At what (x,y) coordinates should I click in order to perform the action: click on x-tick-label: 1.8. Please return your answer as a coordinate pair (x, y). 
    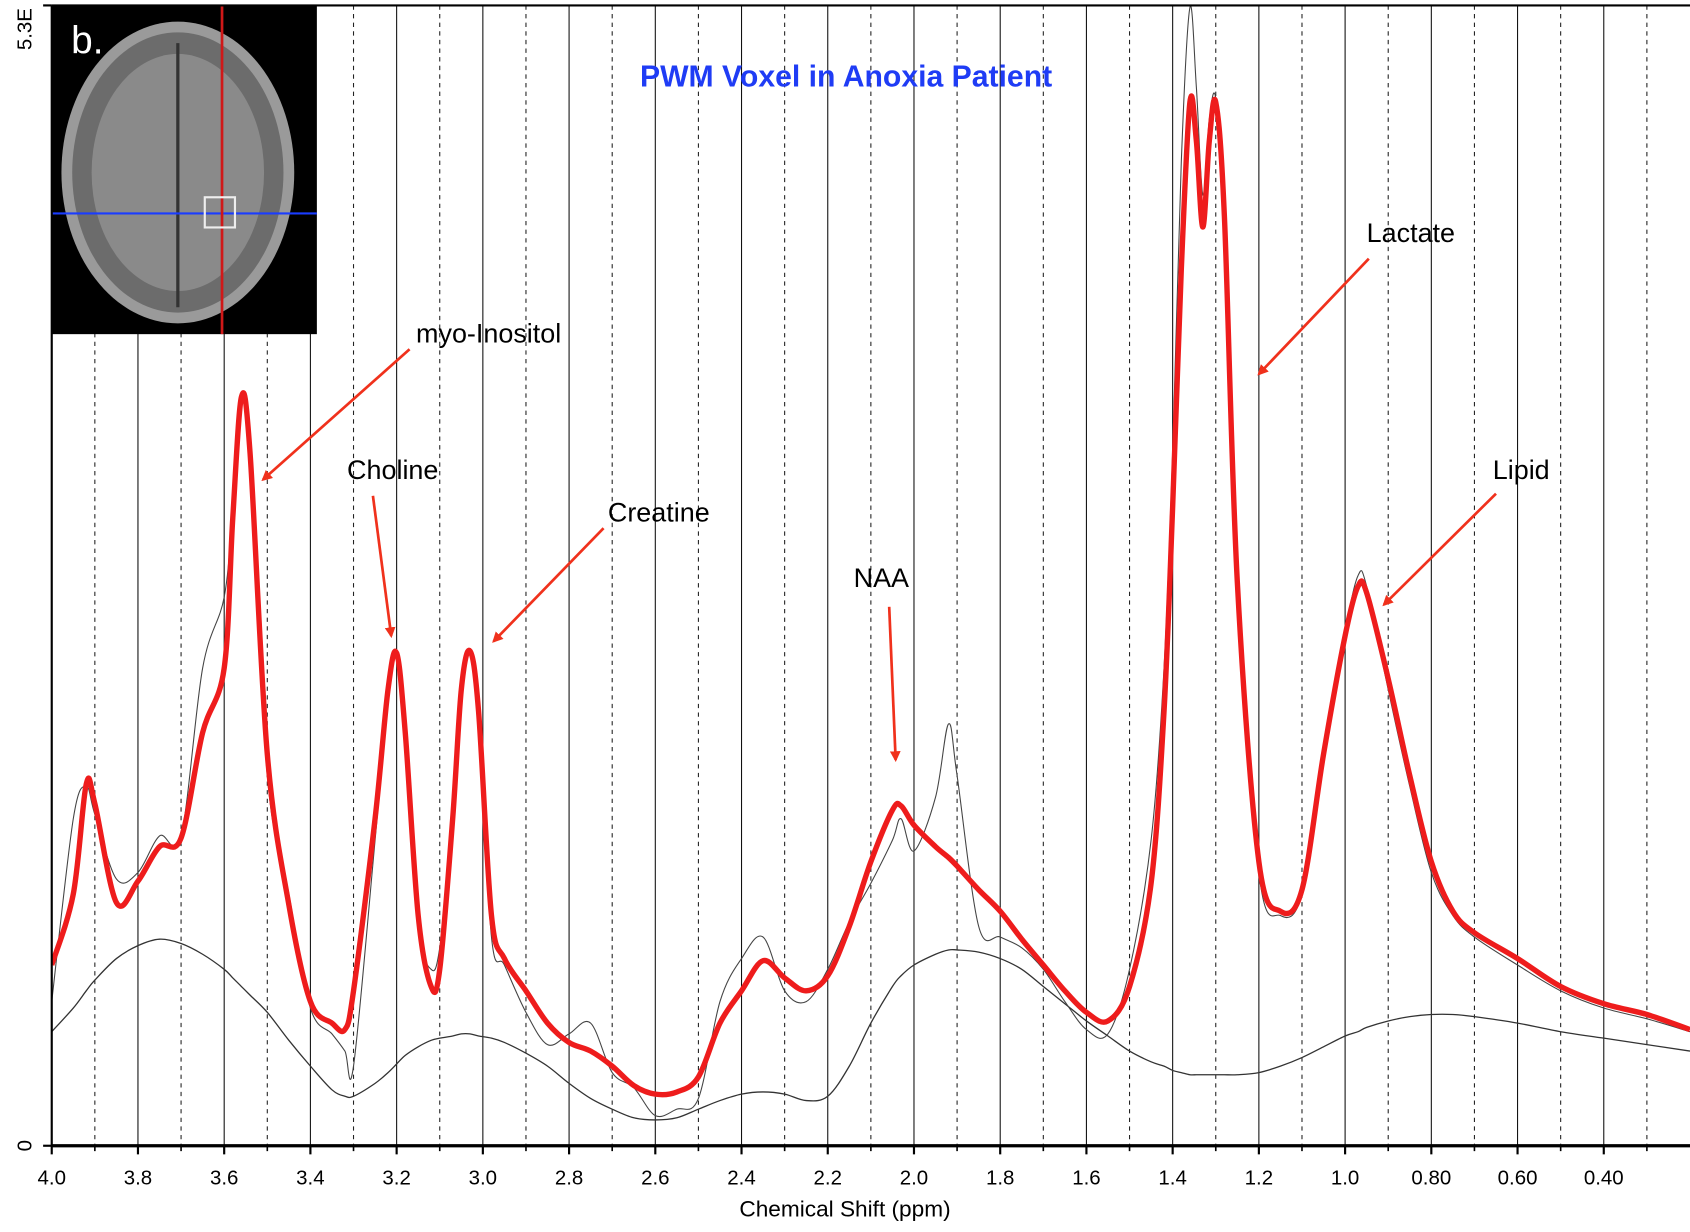
    Looking at the image, I should click on (1000, 1178).